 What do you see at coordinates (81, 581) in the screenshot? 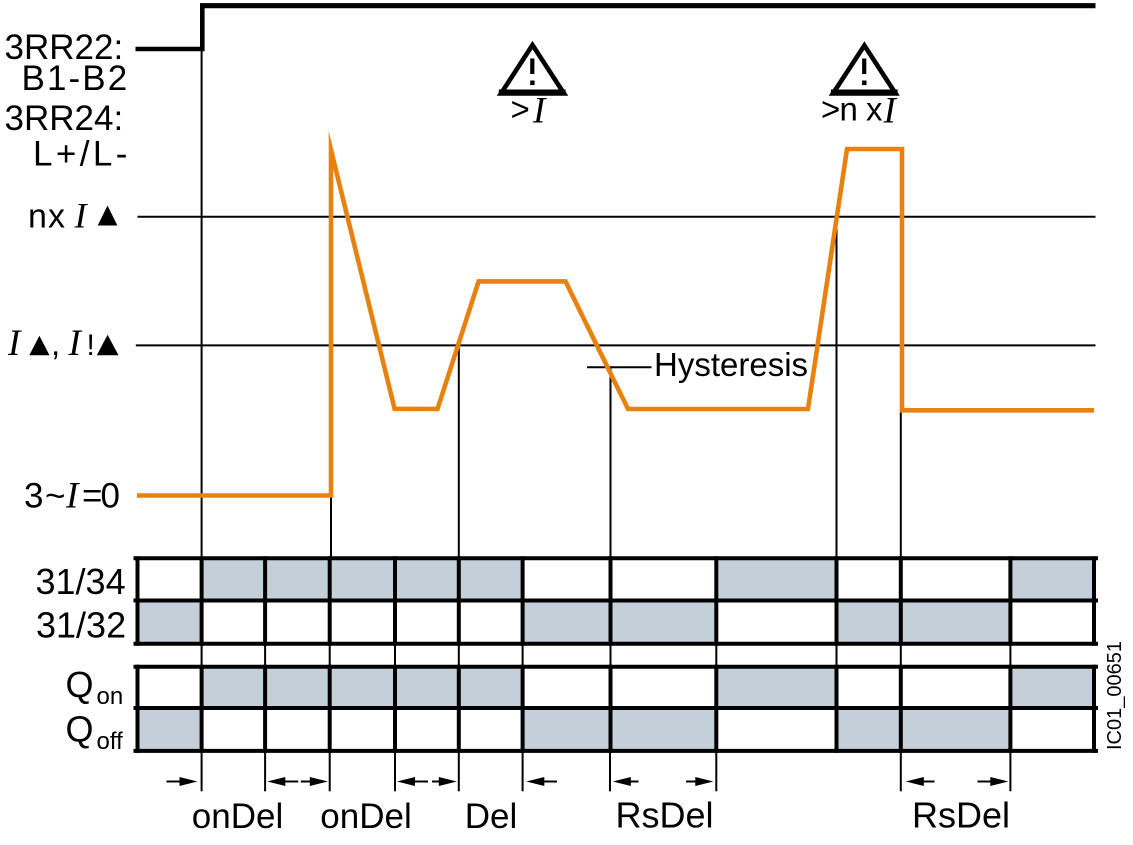
I see `svg-text: 31/34` at bounding box center [81, 581].